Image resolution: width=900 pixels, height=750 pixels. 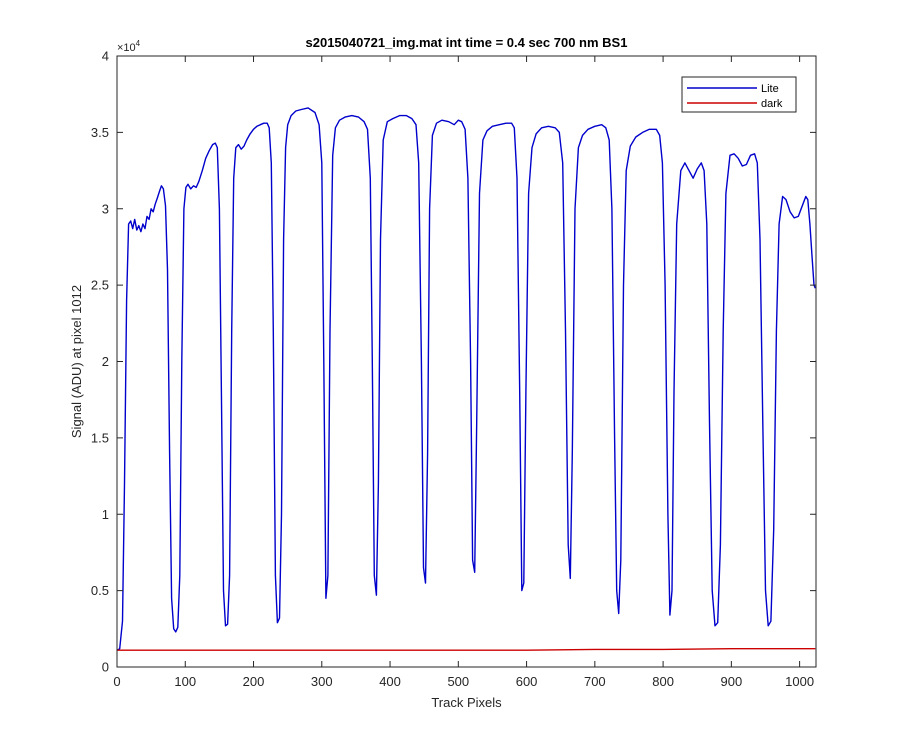 What do you see at coordinates (116, 681) in the screenshot?
I see `x-tick-label: 0` at bounding box center [116, 681].